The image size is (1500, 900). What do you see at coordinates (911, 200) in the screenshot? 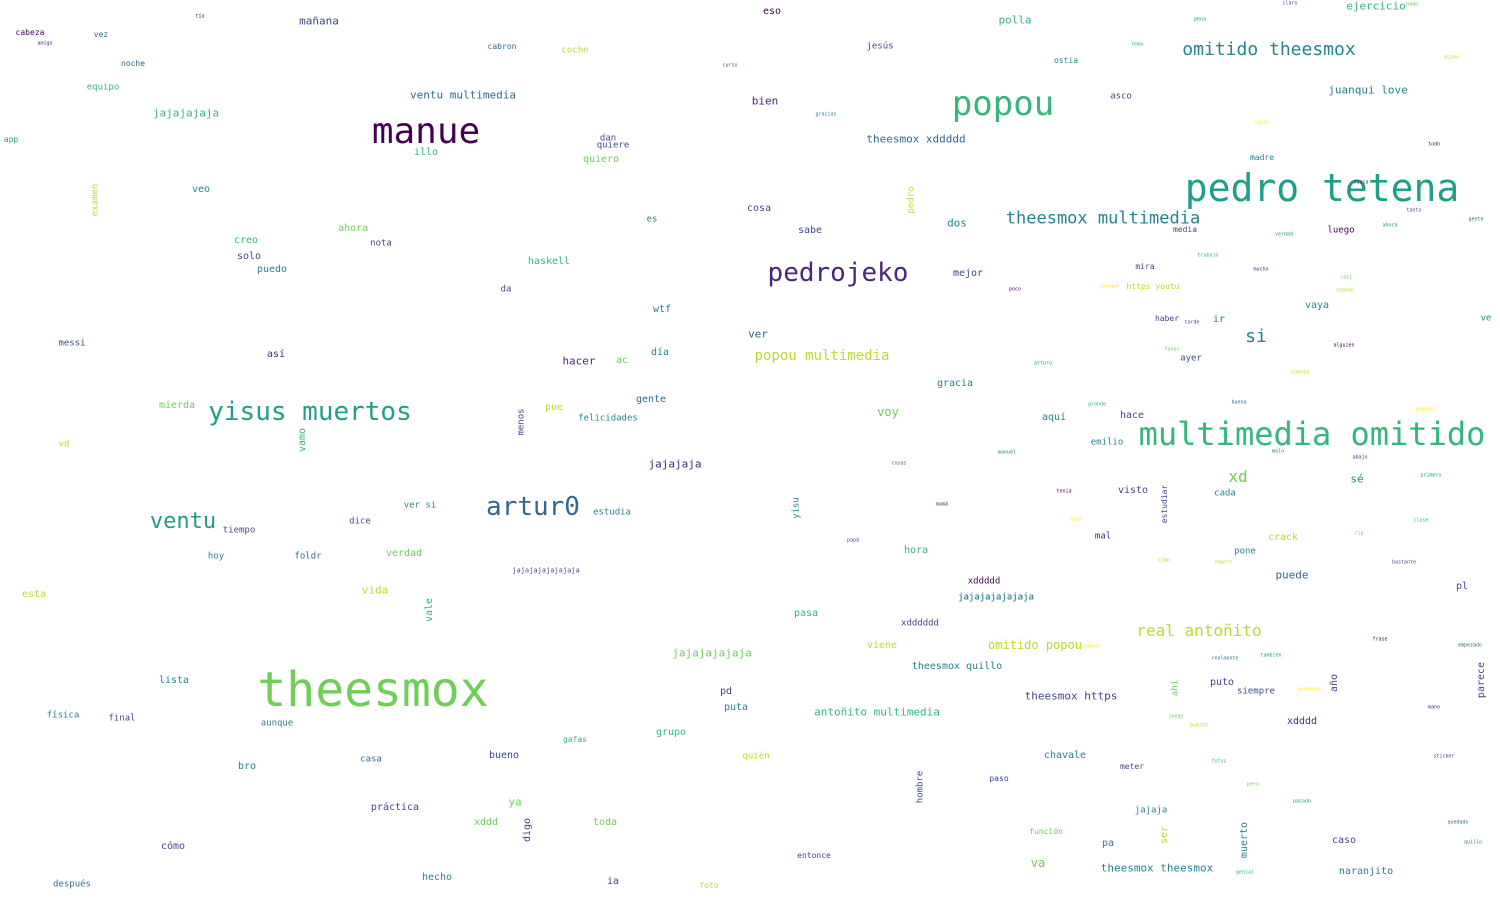
I see `word-53: pedro` at bounding box center [911, 200].